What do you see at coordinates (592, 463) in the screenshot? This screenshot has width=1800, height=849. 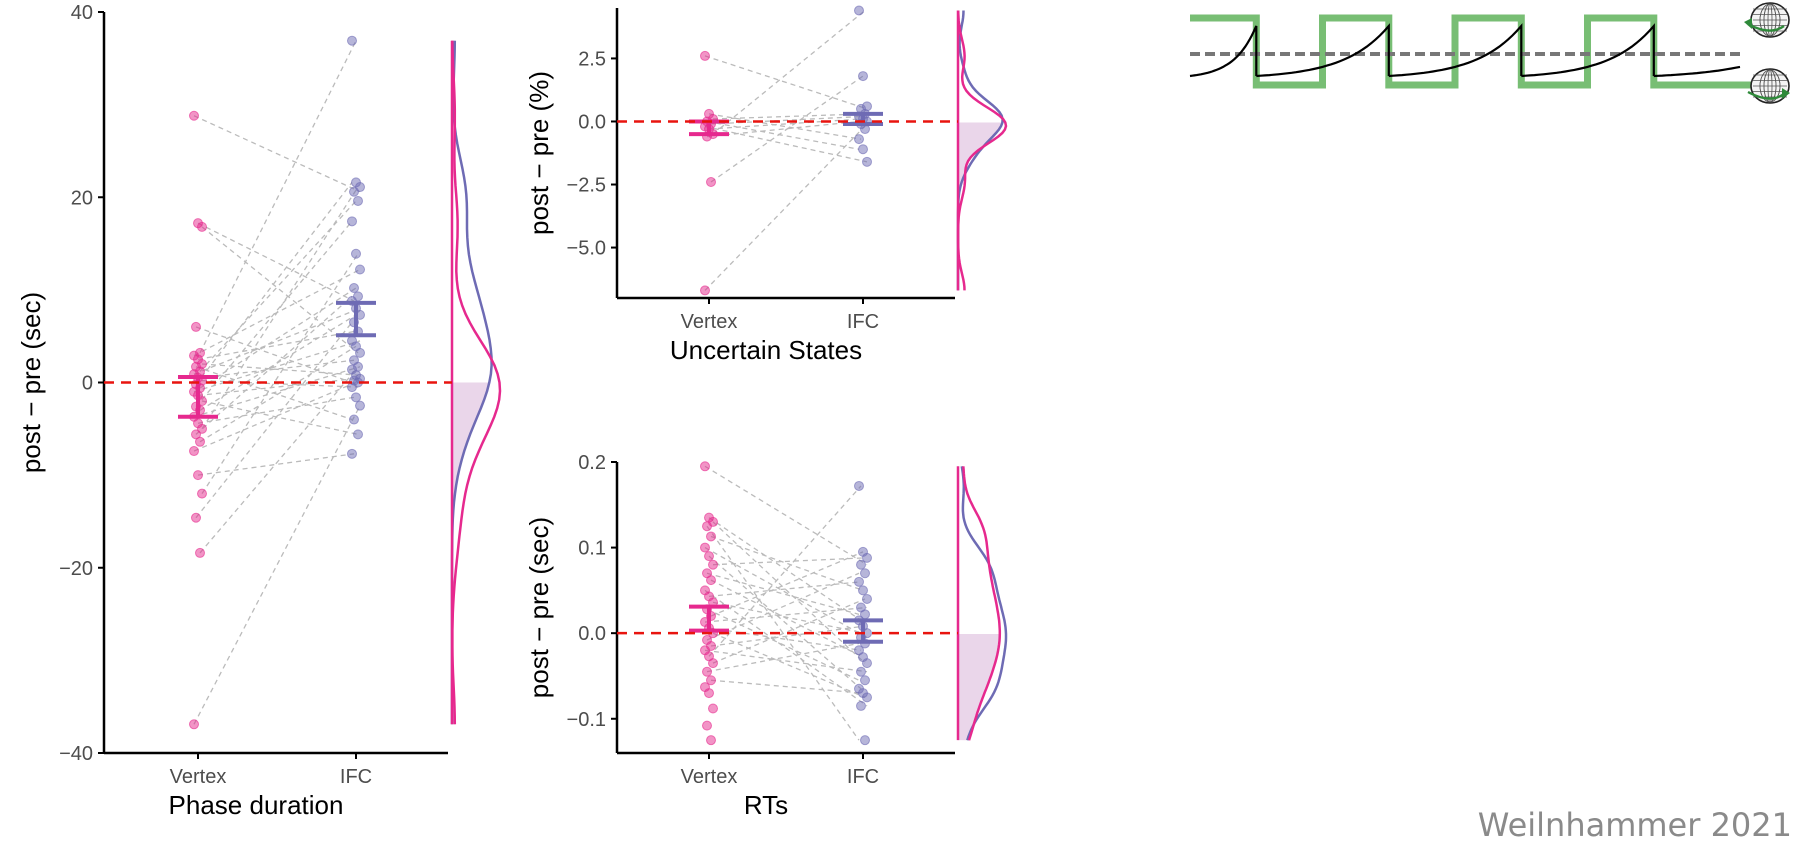 I see `y-tick-label: 0.2` at bounding box center [592, 463].